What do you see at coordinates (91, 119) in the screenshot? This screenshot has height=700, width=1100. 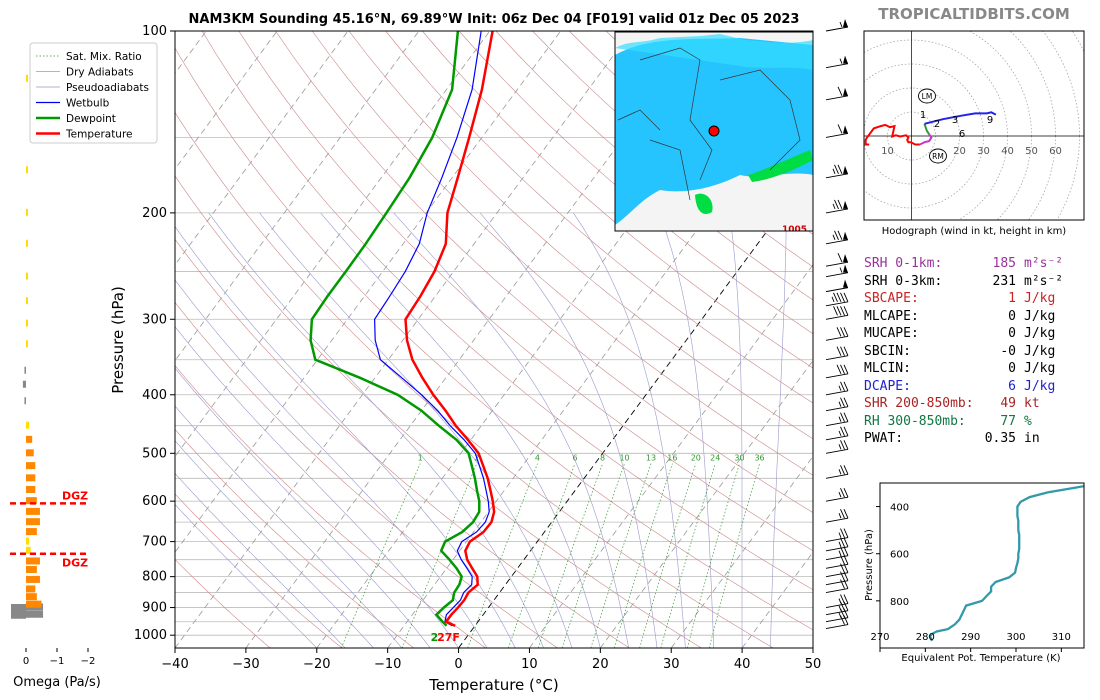 I see `legend-entry: Dewpoint` at bounding box center [91, 119].